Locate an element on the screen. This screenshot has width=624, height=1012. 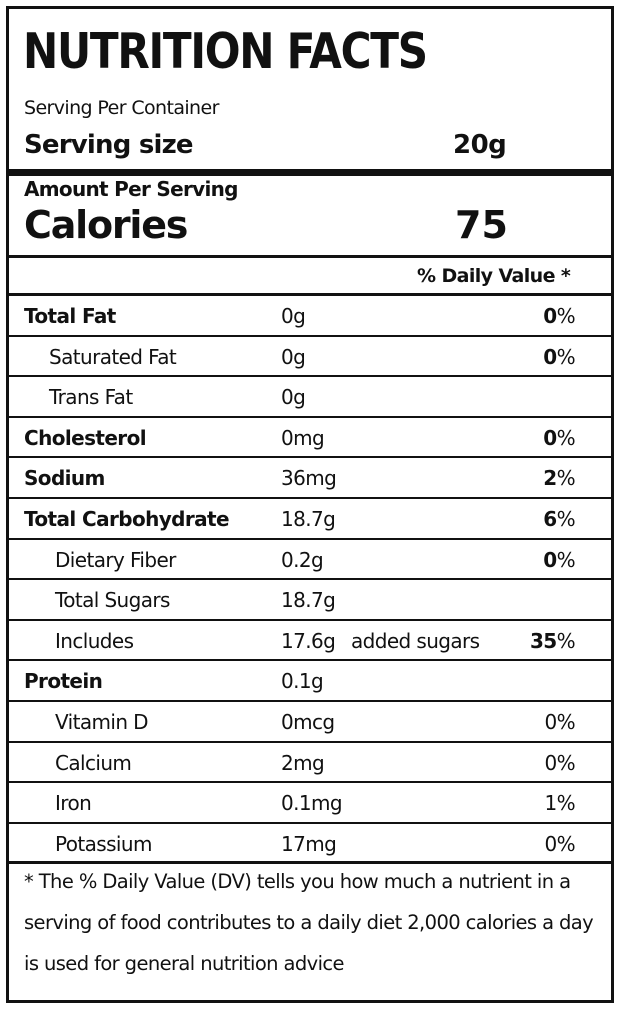
nutrient-name: Cholesterol is located at coordinates (85, 437).